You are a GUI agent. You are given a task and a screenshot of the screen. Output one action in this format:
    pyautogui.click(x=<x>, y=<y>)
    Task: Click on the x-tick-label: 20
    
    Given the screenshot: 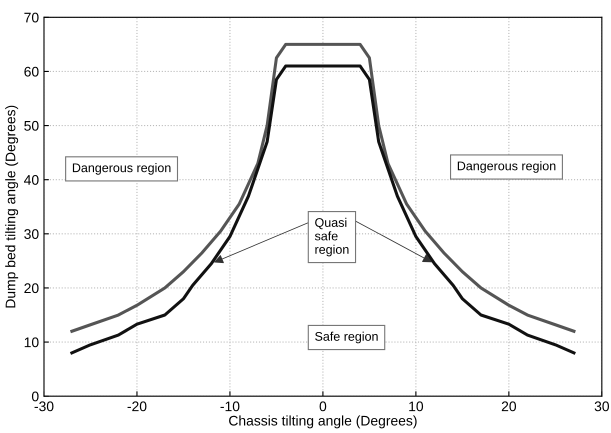 What is the action you would take?
    pyautogui.click(x=509, y=406)
    